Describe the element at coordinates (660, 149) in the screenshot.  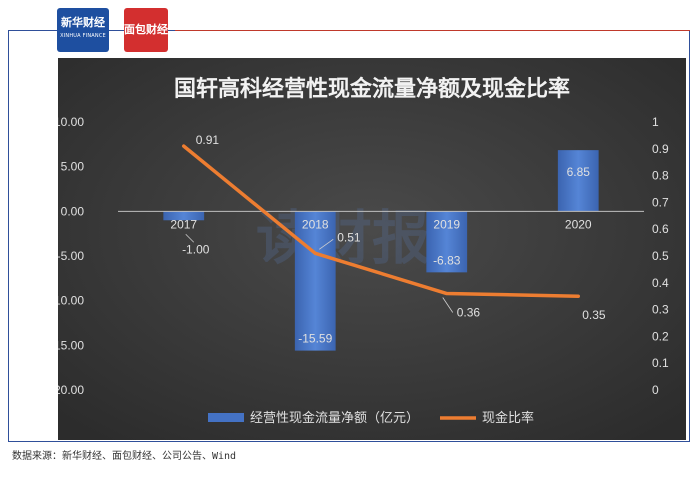
I see `right-tick-label: 0.9` at that location.